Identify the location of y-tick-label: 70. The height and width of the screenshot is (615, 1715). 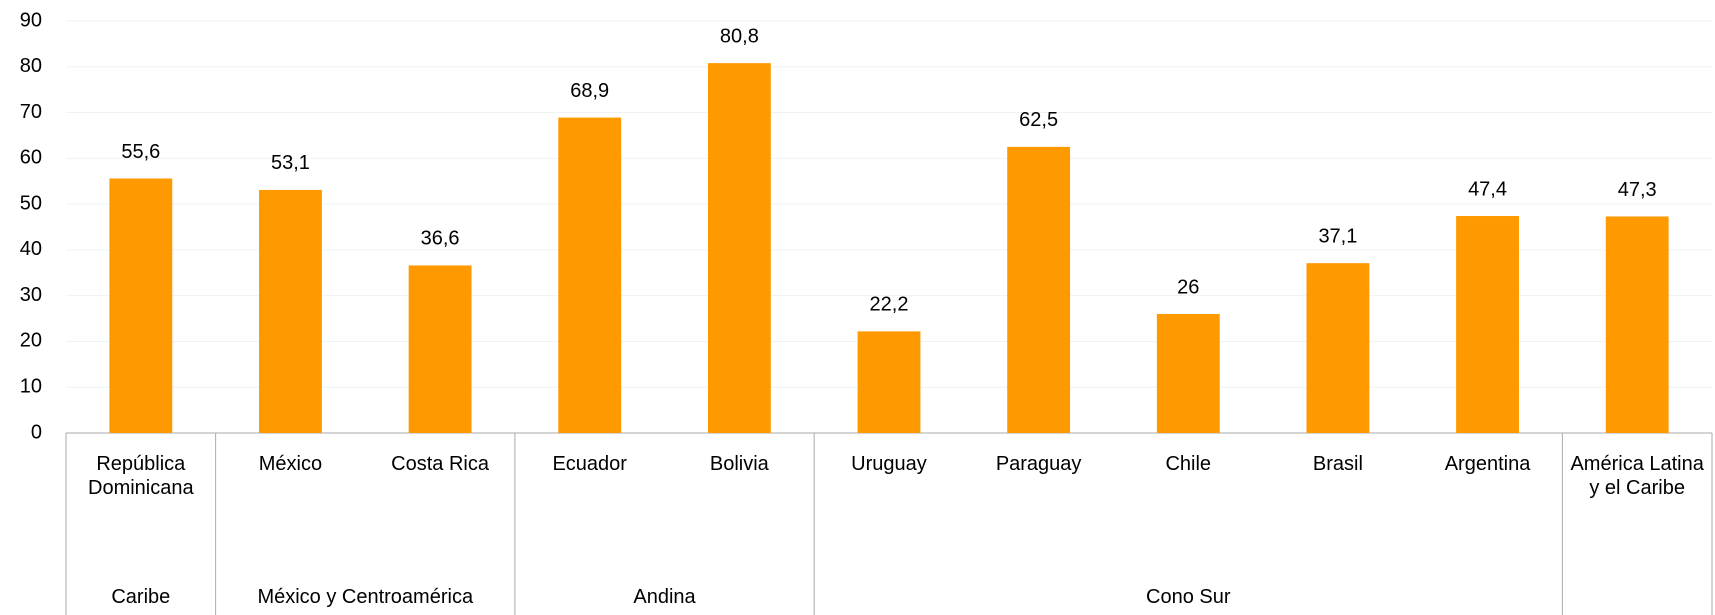
(31, 112).